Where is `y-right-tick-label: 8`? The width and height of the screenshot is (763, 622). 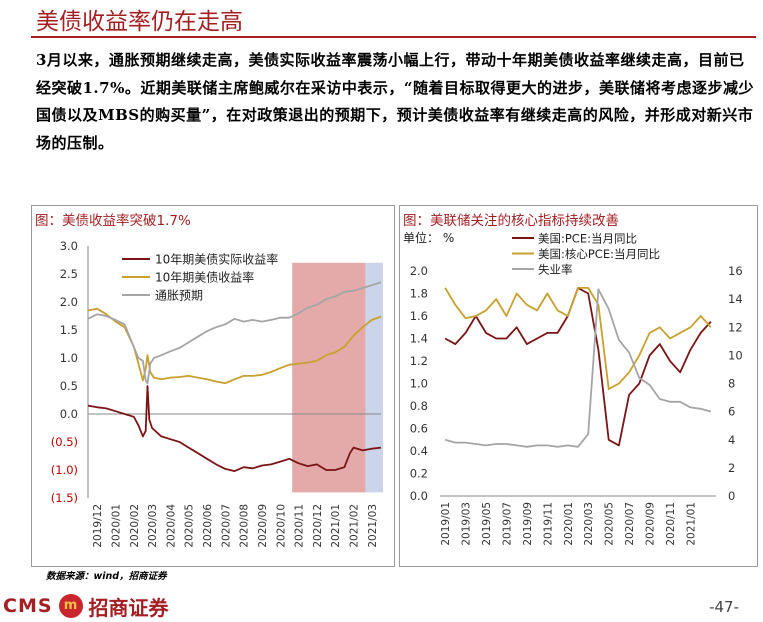 y-right-tick-label: 8 is located at coordinates (731, 384).